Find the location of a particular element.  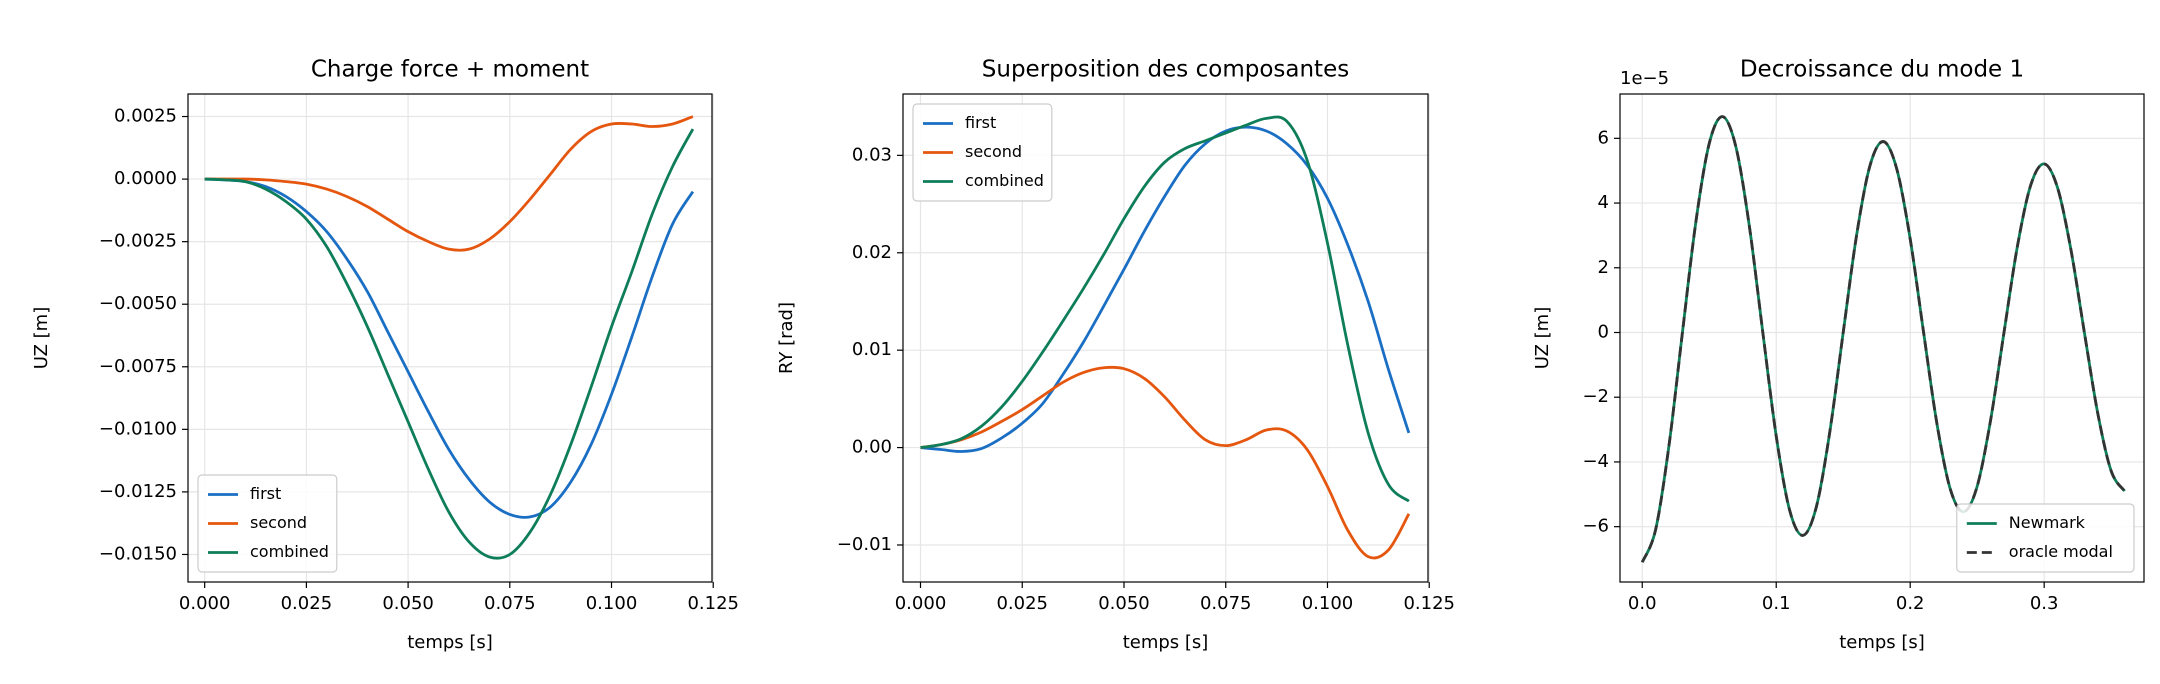

y-tick-label: 0 is located at coordinates (1603, 331).